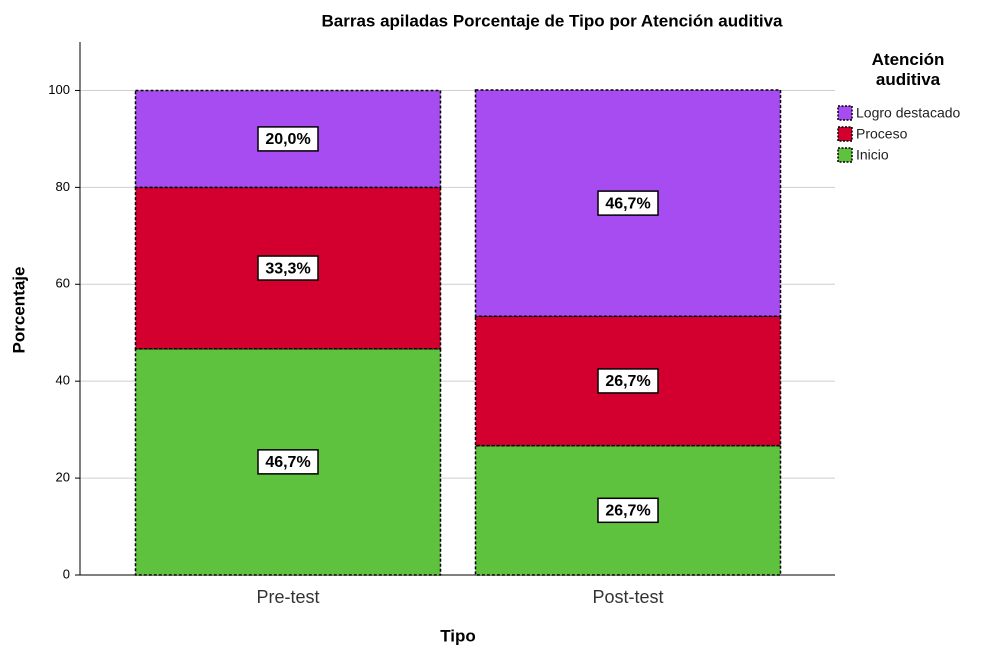  I want to click on y-tick-label: 100, so click(59, 89).